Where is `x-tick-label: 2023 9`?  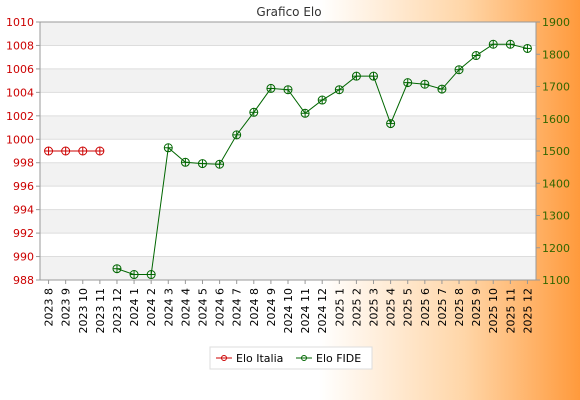 x-tick-label: 2023 9 is located at coordinates (66, 307).